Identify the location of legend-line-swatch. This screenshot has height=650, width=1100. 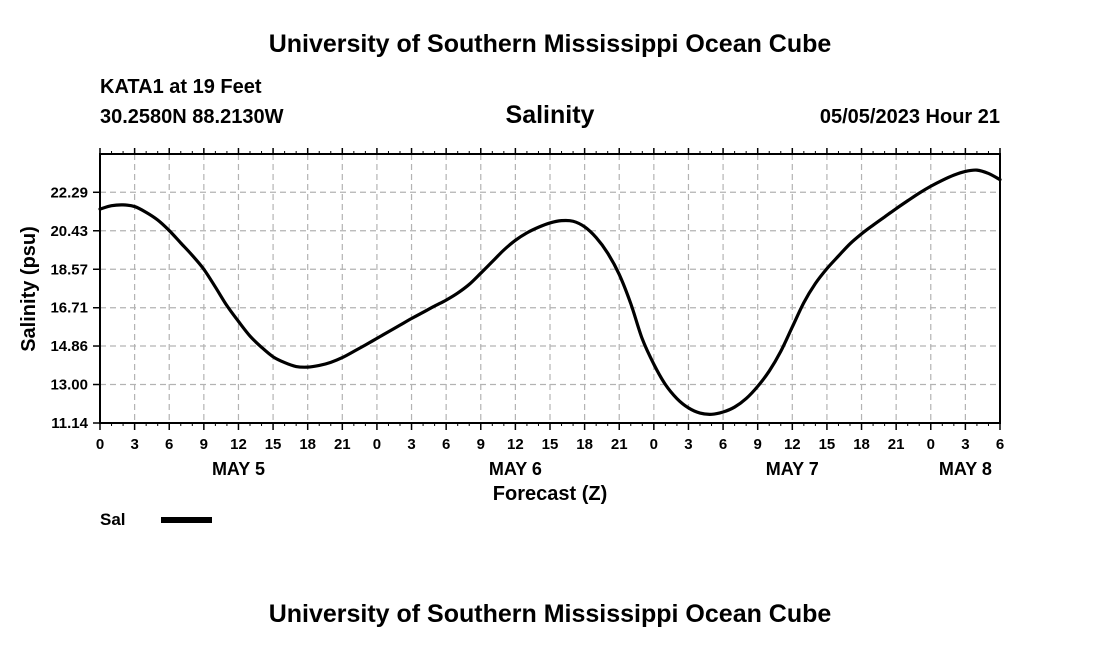
(186, 520).